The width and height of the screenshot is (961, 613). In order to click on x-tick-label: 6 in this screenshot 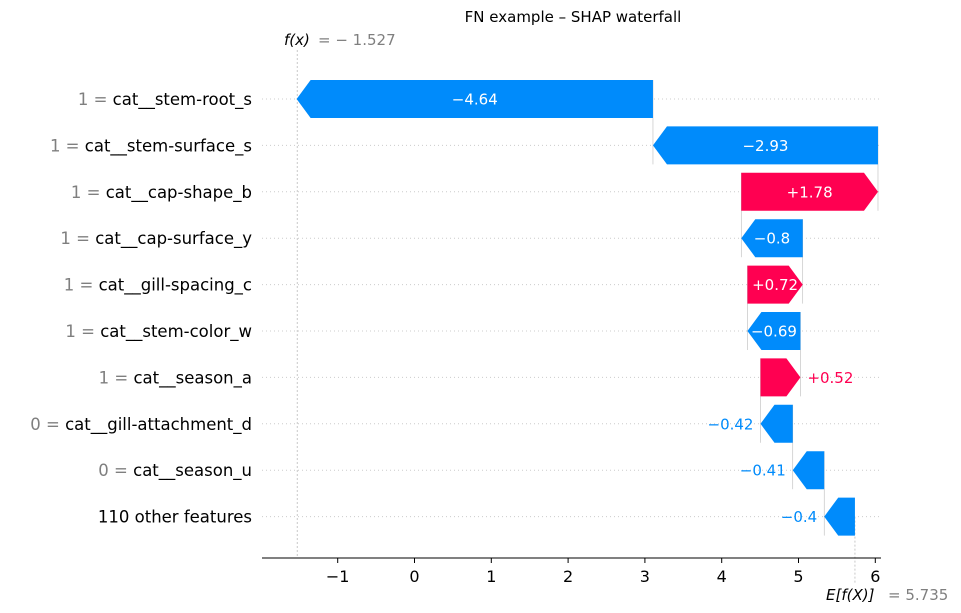, I will do `click(875, 576)`.